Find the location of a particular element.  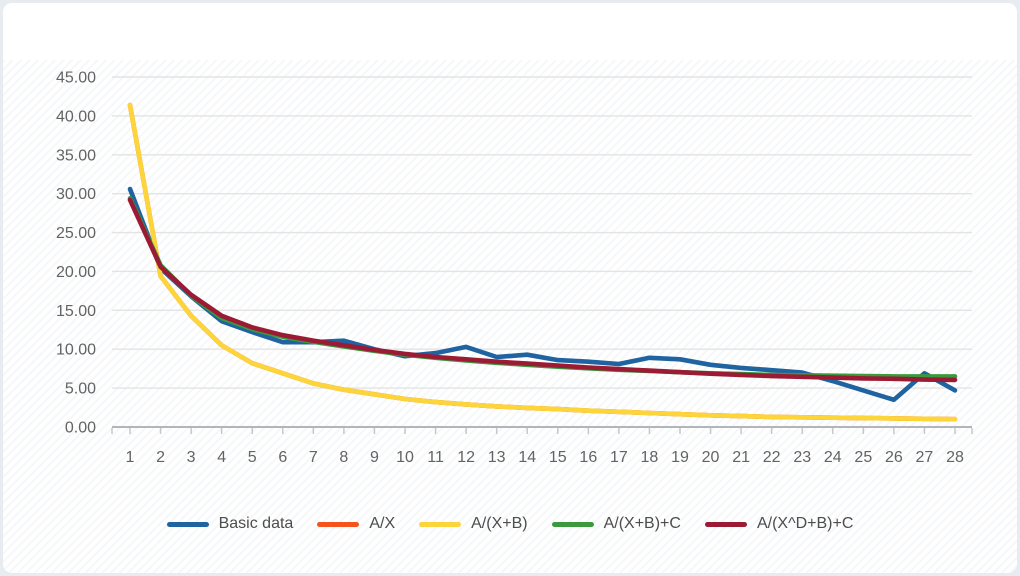

y-tick-label: 10.00 is located at coordinates (76, 350).